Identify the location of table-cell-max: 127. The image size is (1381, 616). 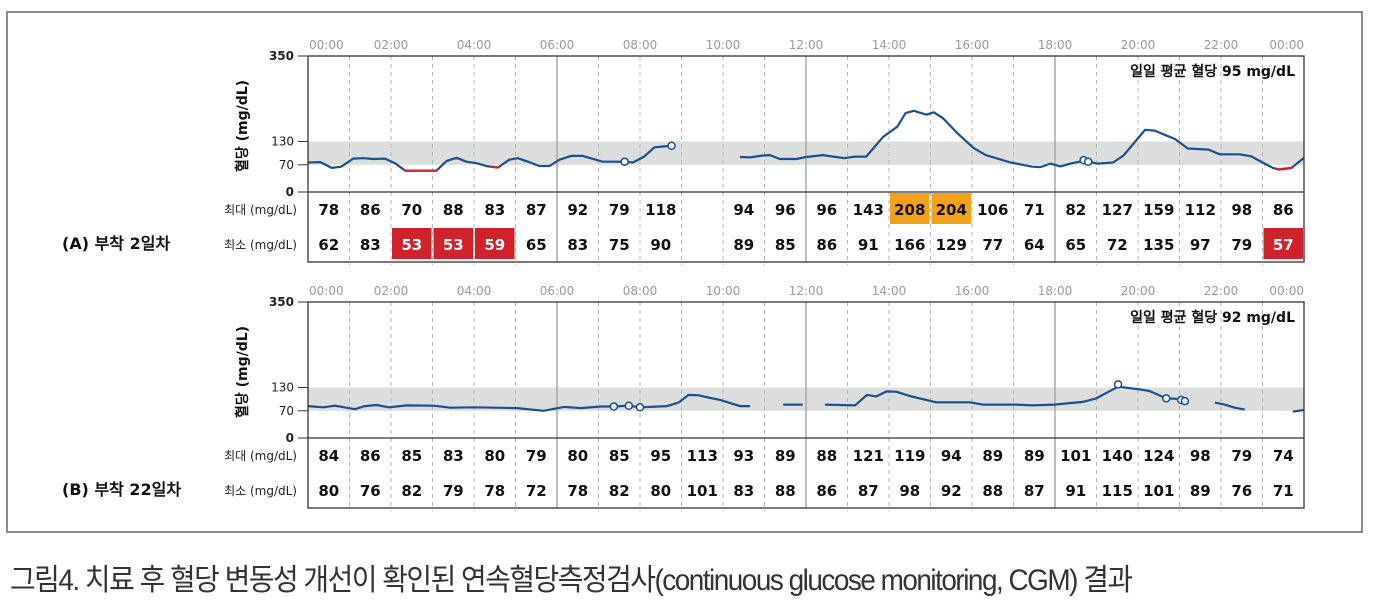
(1117, 210).